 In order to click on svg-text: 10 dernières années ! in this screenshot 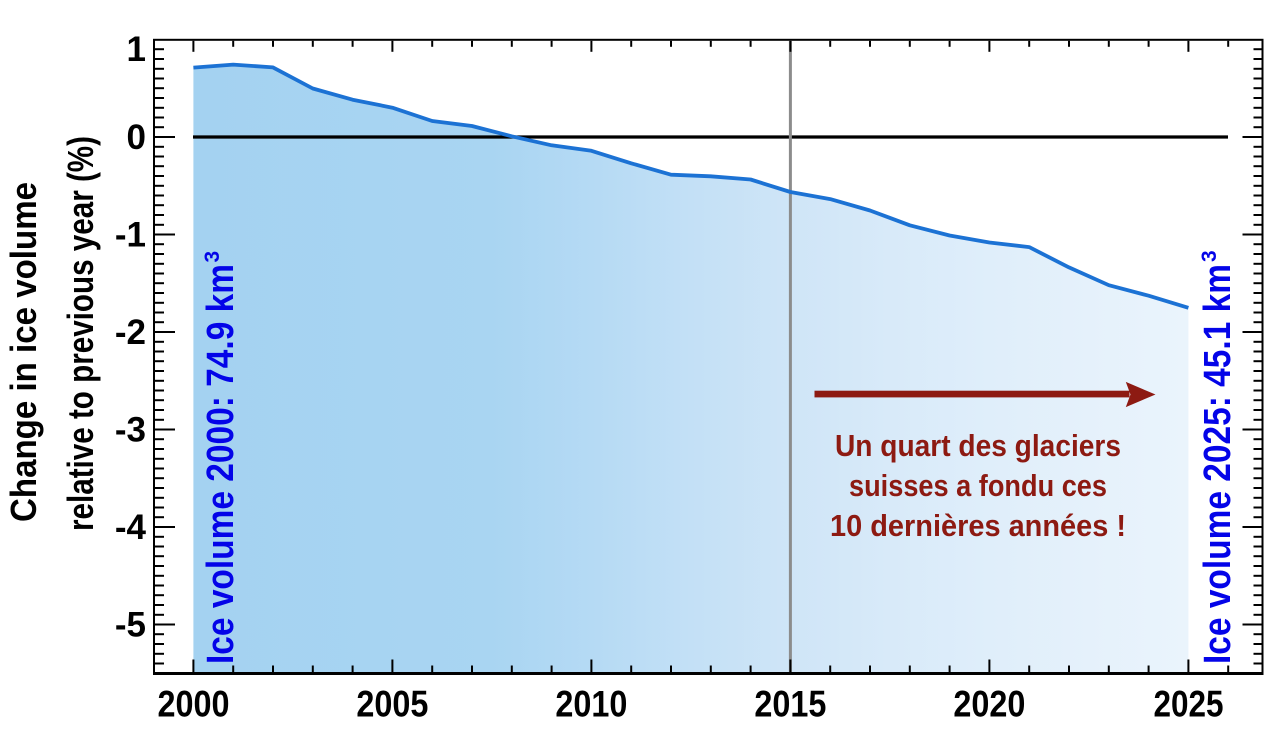, I will do `click(978, 525)`.